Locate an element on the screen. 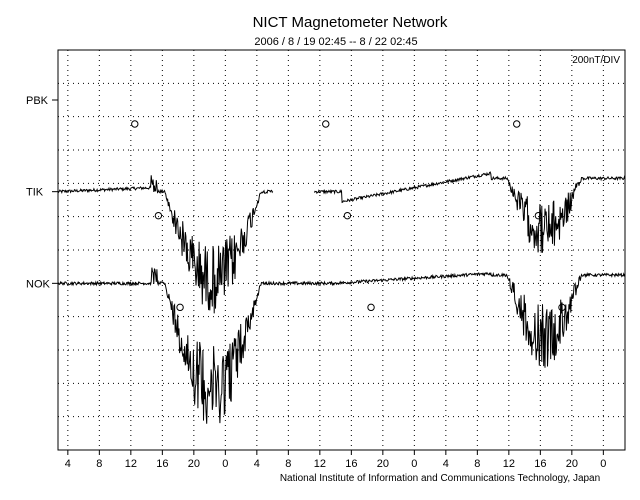  chart-title: NICT Magnetometer Network is located at coordinates (350, 22).